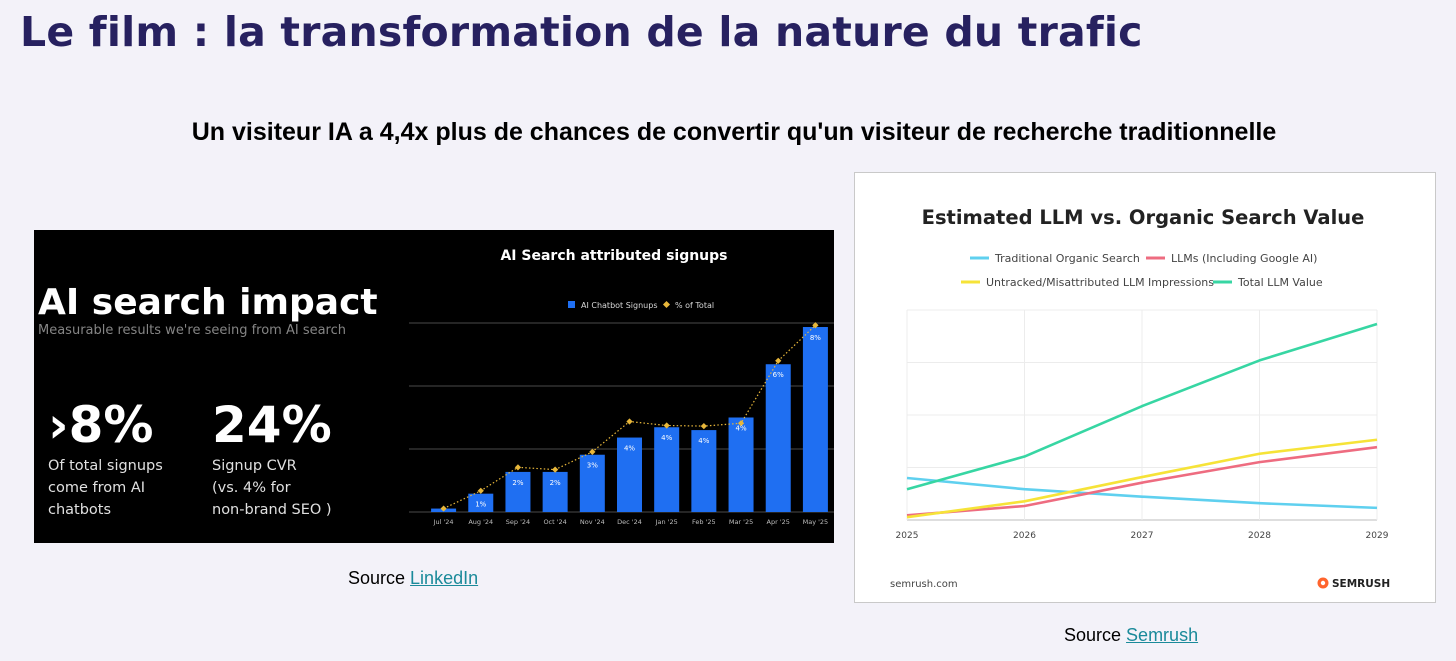  I want to click on chart-legend: AI Chatbot Signups % of Total, so click(641, 305).